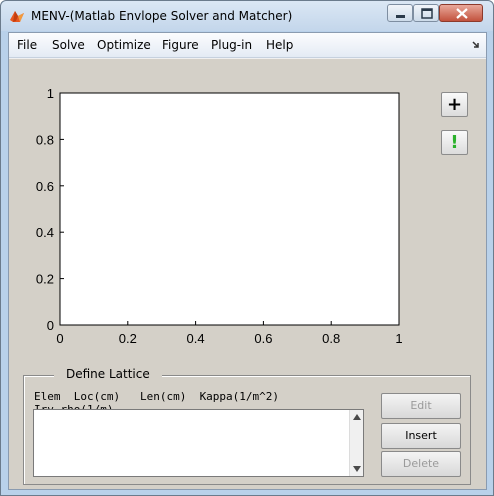 This screenshot has width=494, height=496. Describe the element at coordinates (476, 45) in the screenshot. I see `menu-overflow-arrow-icon` at that location.